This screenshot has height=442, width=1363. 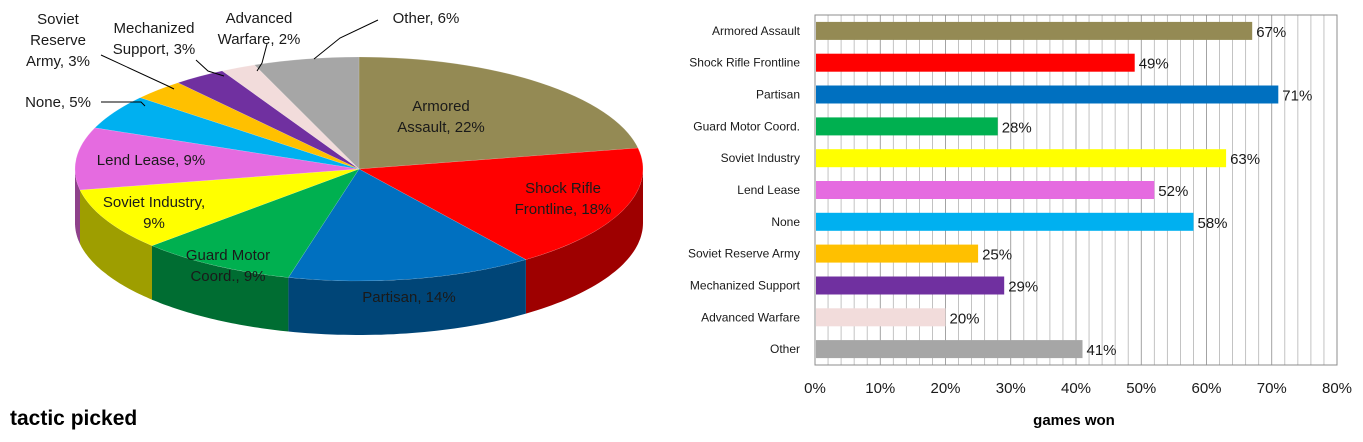 I want to click on x-tick-label-2: 20%, so click(x=945, y=388).